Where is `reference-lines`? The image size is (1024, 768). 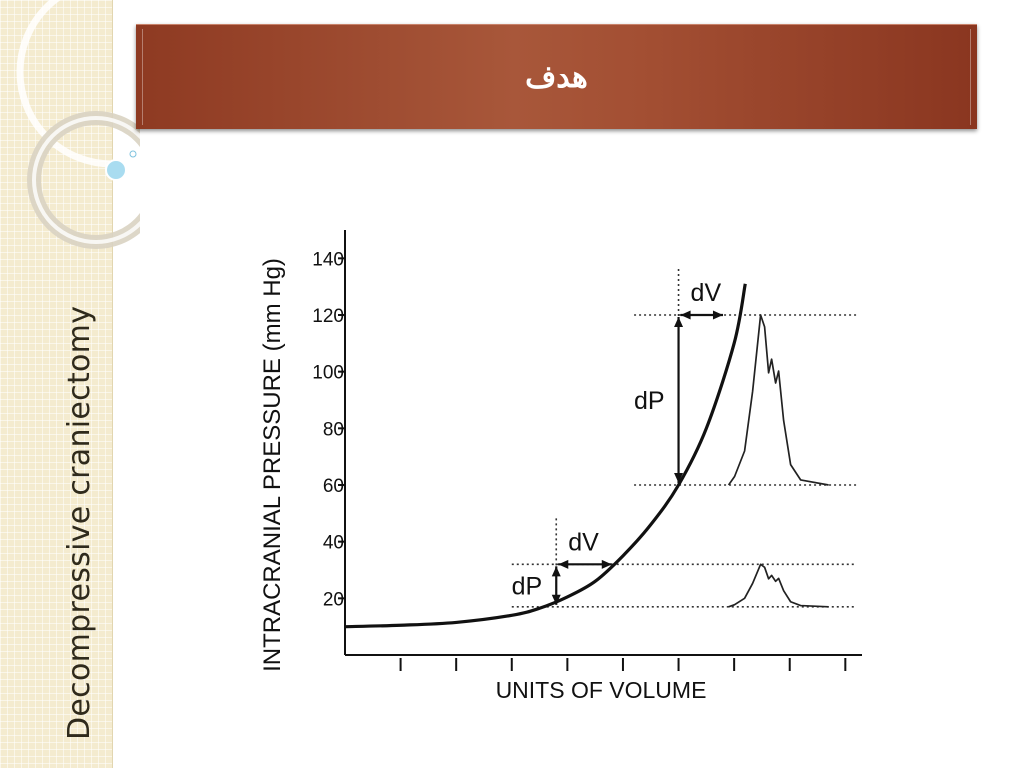
reference-lines is located at coordinates (684, 461).